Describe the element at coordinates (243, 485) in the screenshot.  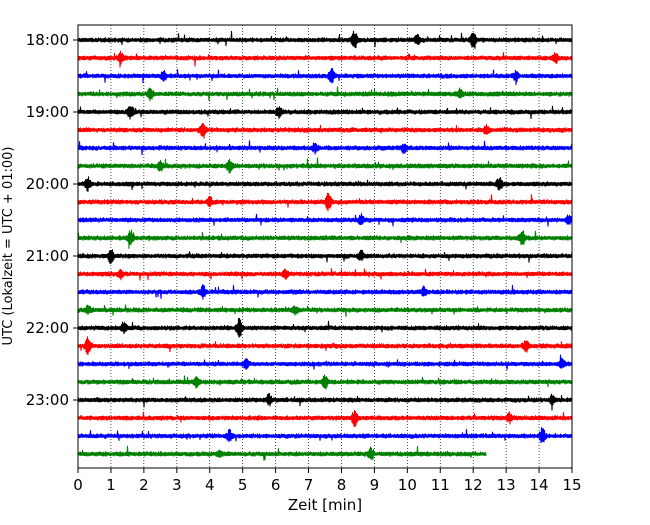
I see `x-tick-label: 5` at that location.